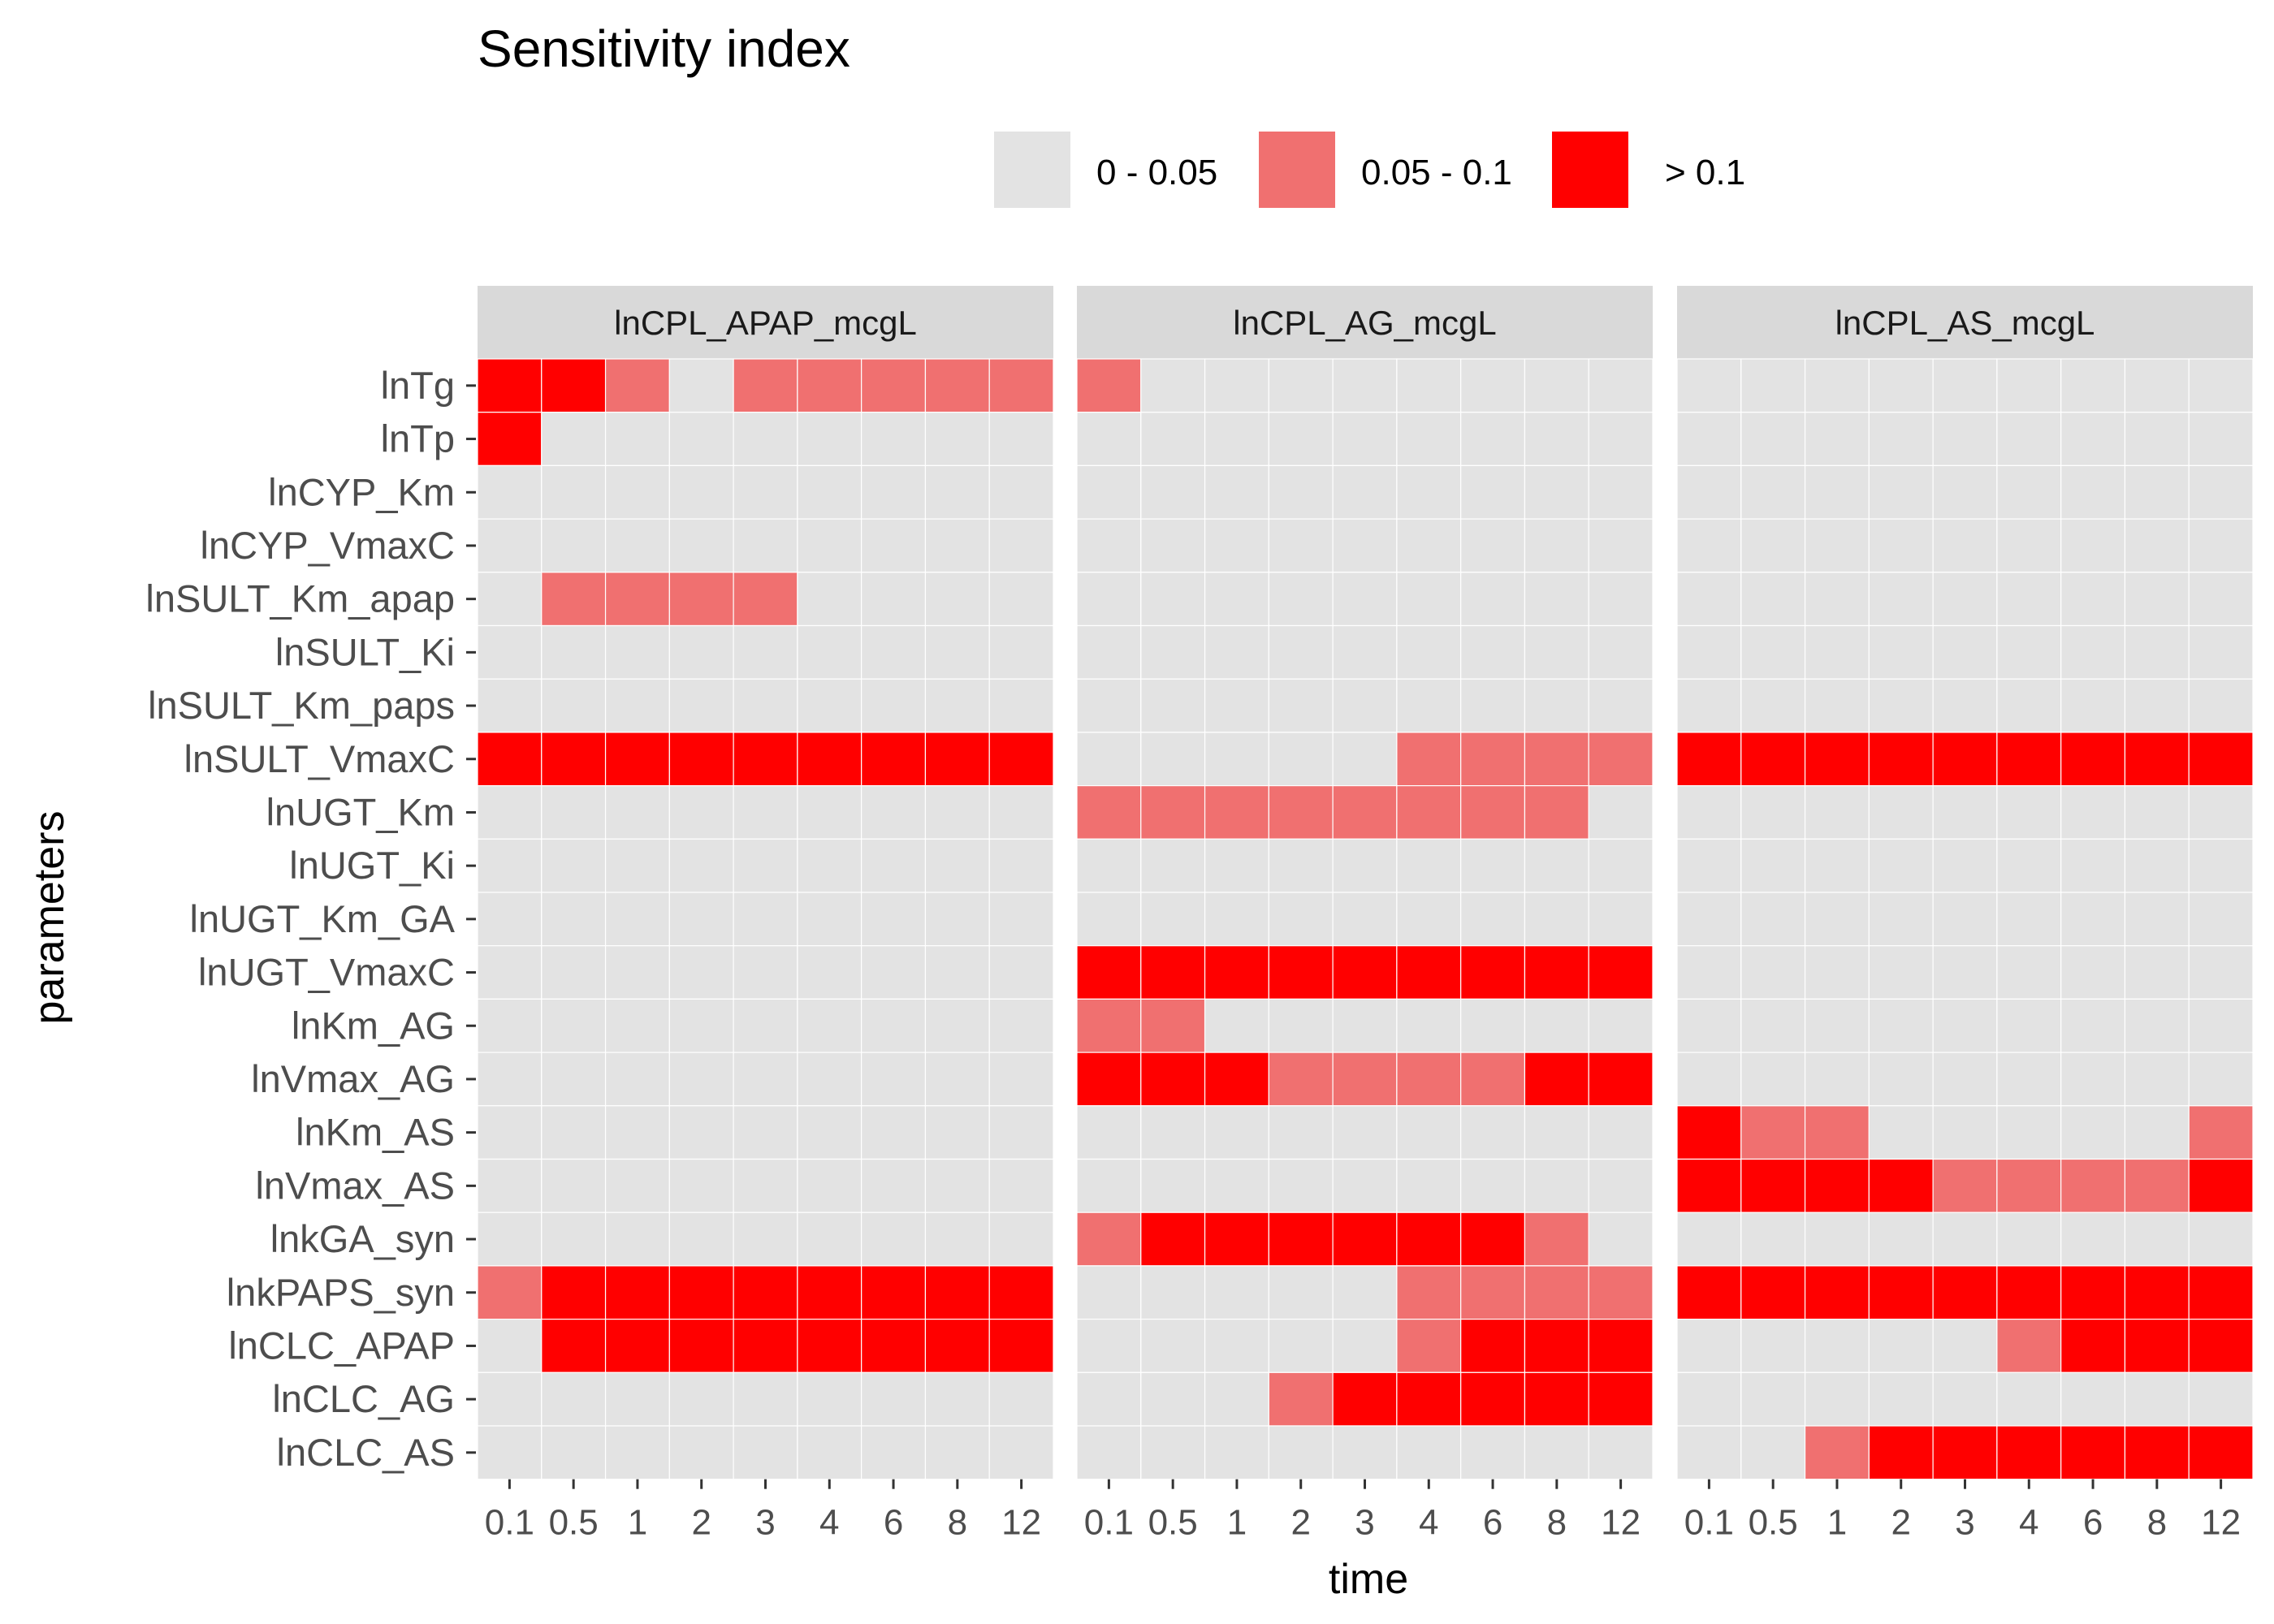 The image size is (2274, 1624). I want to click on cell-lncpl-ag-mcgl-lnclc-apap-t1, so click(1236, 1345).